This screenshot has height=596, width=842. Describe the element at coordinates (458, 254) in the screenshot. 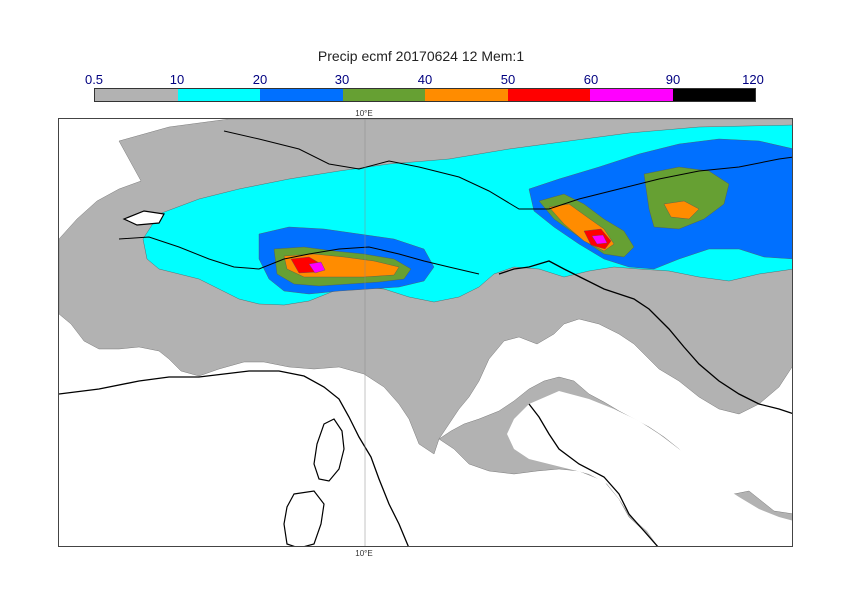

I see `precip-area-60mm` at that location.